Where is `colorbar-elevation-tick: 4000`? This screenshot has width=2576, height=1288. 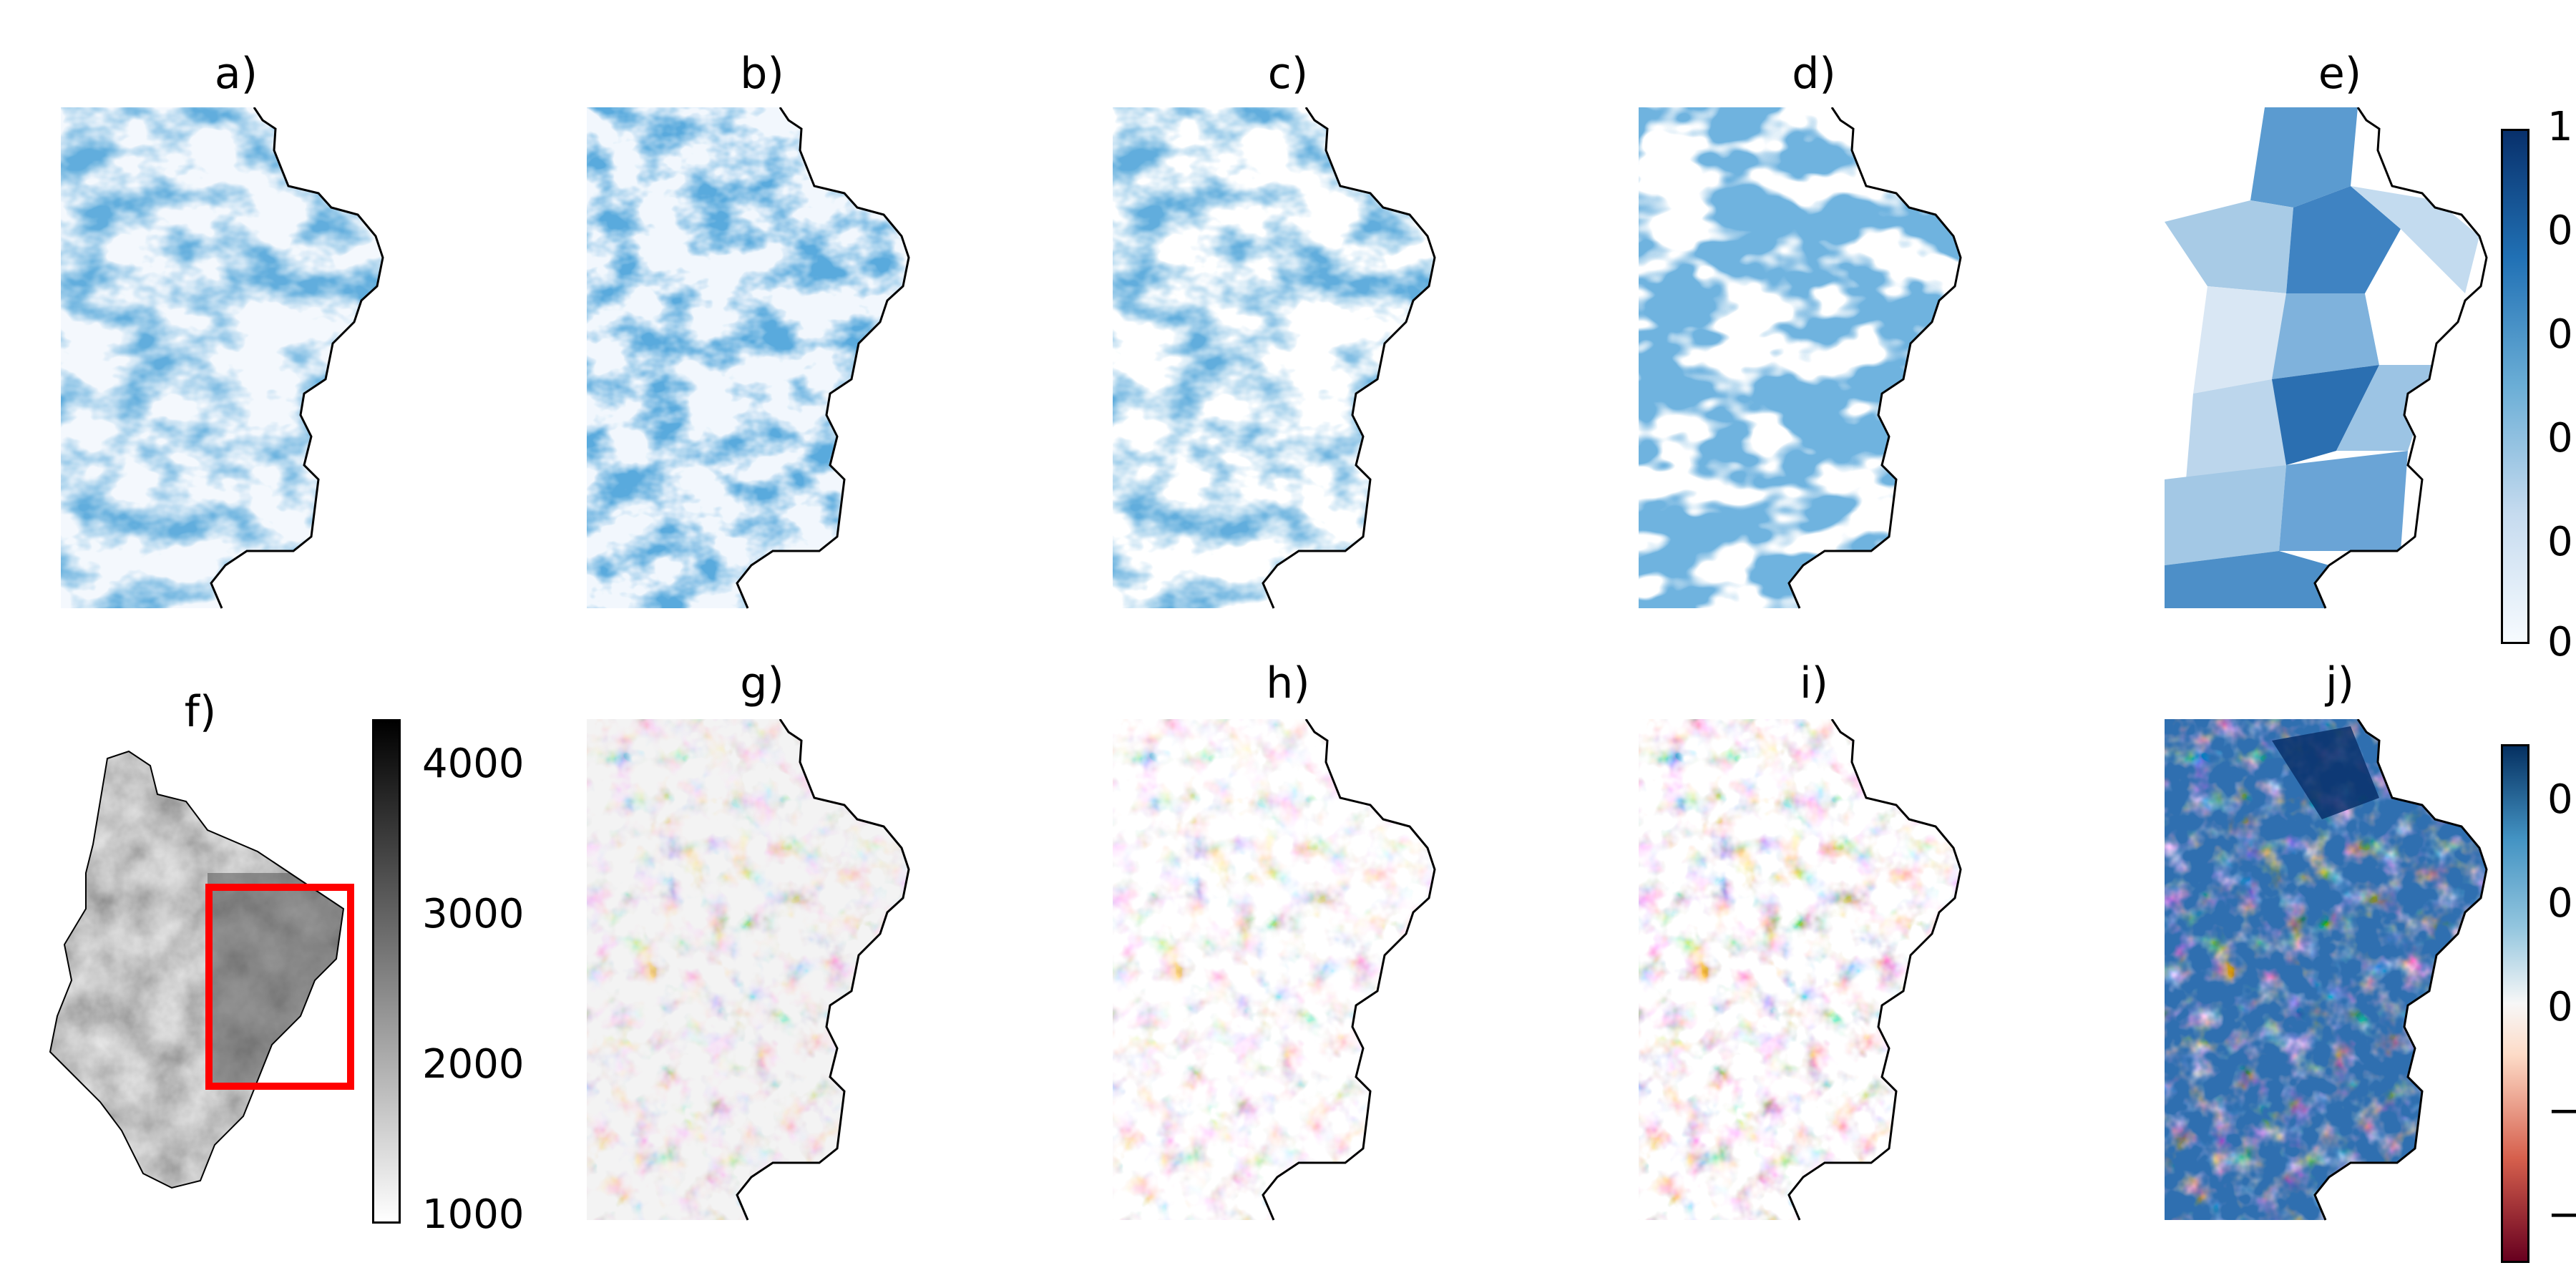 colorbar-elevation-tick: 4000 is located at coordinates (473, 764).